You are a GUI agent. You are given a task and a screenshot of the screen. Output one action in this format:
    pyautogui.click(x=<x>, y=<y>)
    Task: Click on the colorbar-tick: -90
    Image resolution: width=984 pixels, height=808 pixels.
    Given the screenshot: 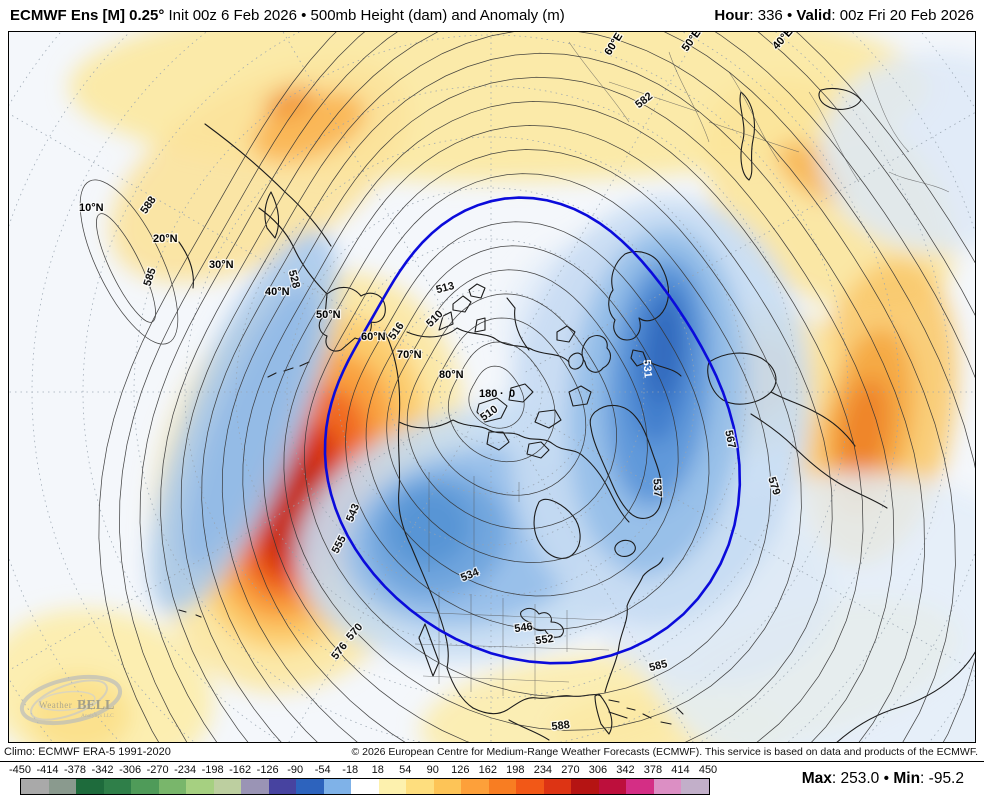 What is the action you would take?
    pyautogui.click(x=295, y=770)
    